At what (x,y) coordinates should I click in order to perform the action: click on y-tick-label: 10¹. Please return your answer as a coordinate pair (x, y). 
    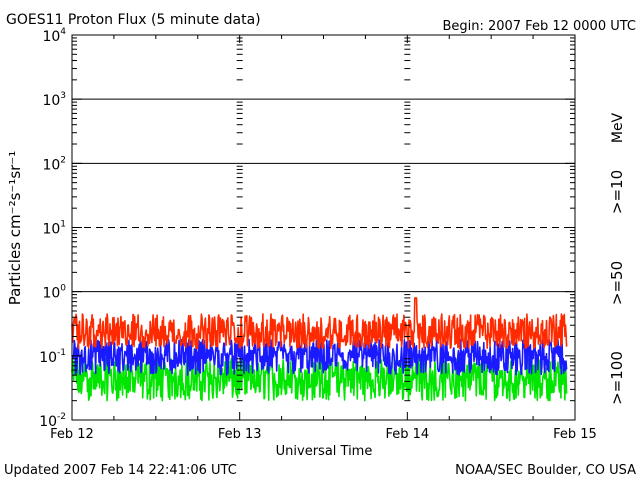
    Looking at the image, I should click on (54, 229).